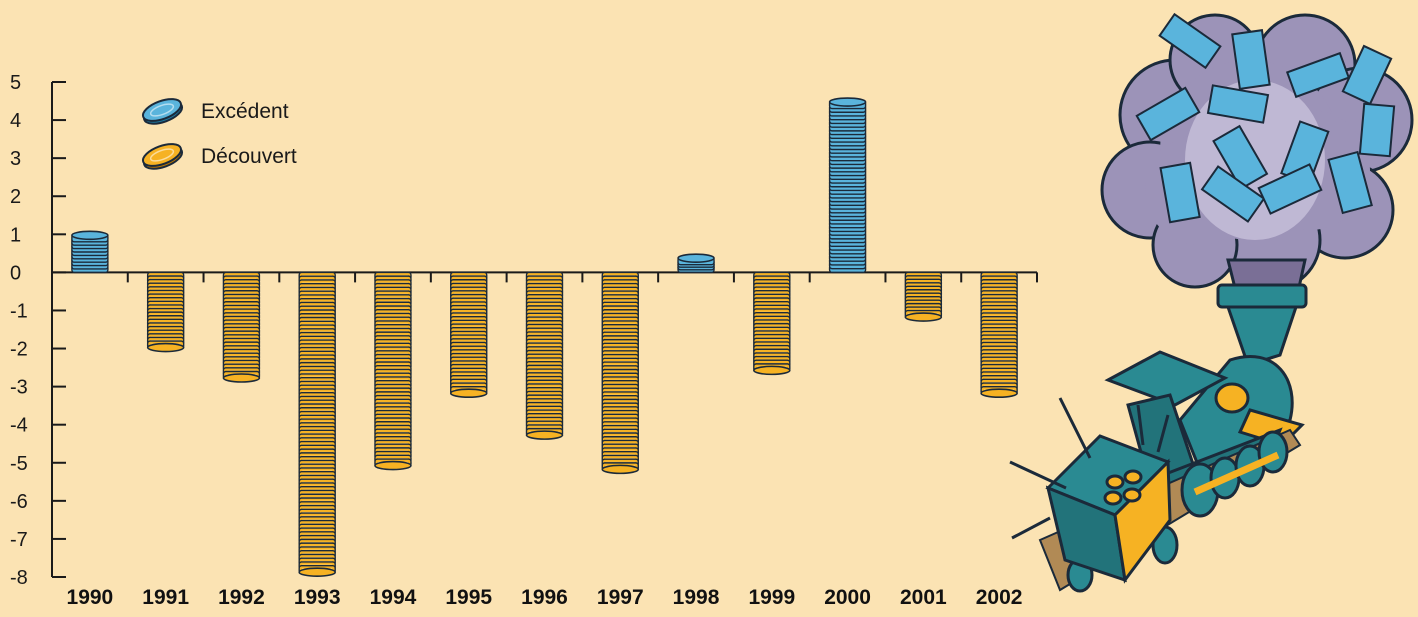 This screenshot has height=617, width=1418. Describe the element at coordinates (544, 597) in the screenshot. I see `x-tick-label: 1996` at that location.